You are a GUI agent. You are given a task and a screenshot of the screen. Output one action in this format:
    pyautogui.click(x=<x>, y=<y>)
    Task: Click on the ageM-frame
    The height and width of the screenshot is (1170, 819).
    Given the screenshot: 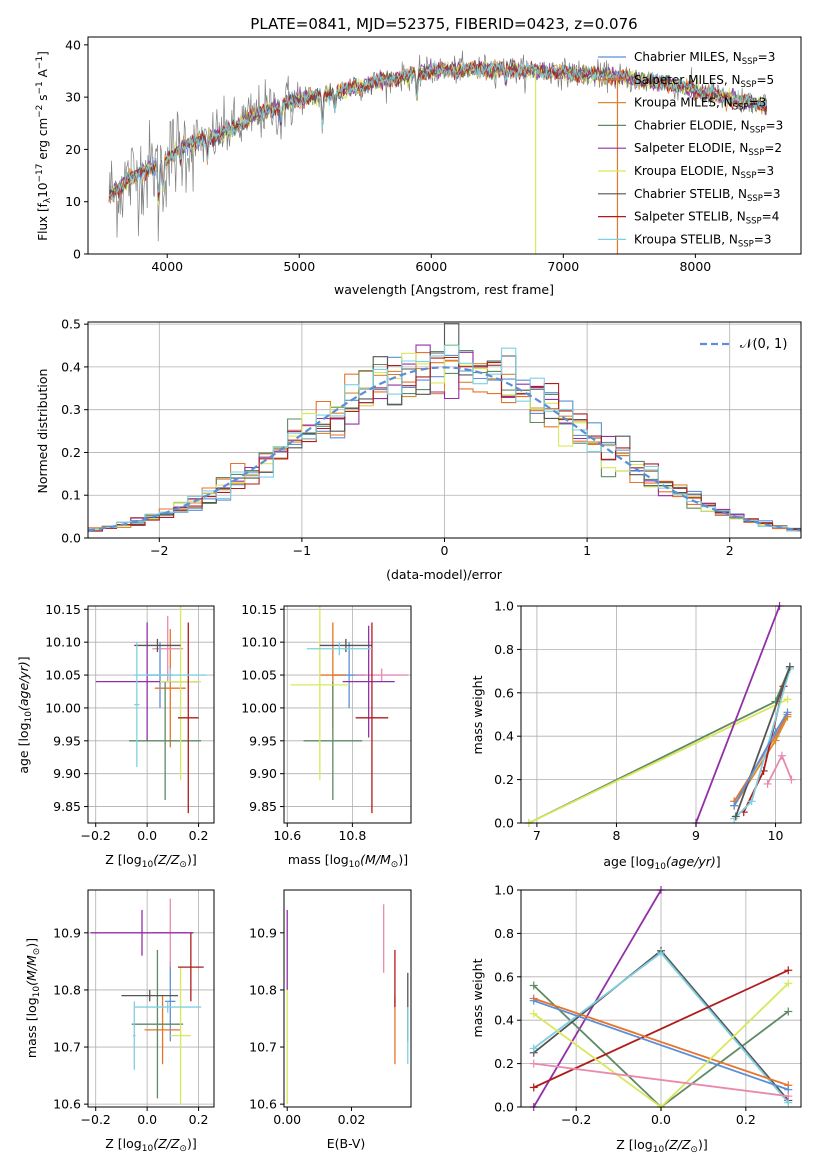 What is the action you would take?
    pyautogui.click(x=347, y=714)
    